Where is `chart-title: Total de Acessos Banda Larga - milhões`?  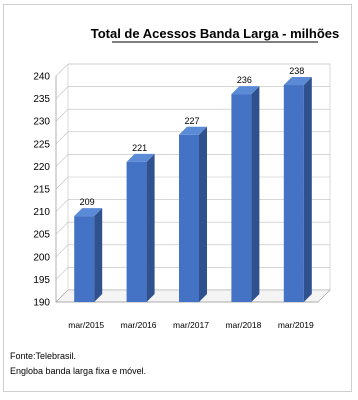 chart-title: Total de Acessos Banda Larga - milhões is located at coordinates (215, 33).